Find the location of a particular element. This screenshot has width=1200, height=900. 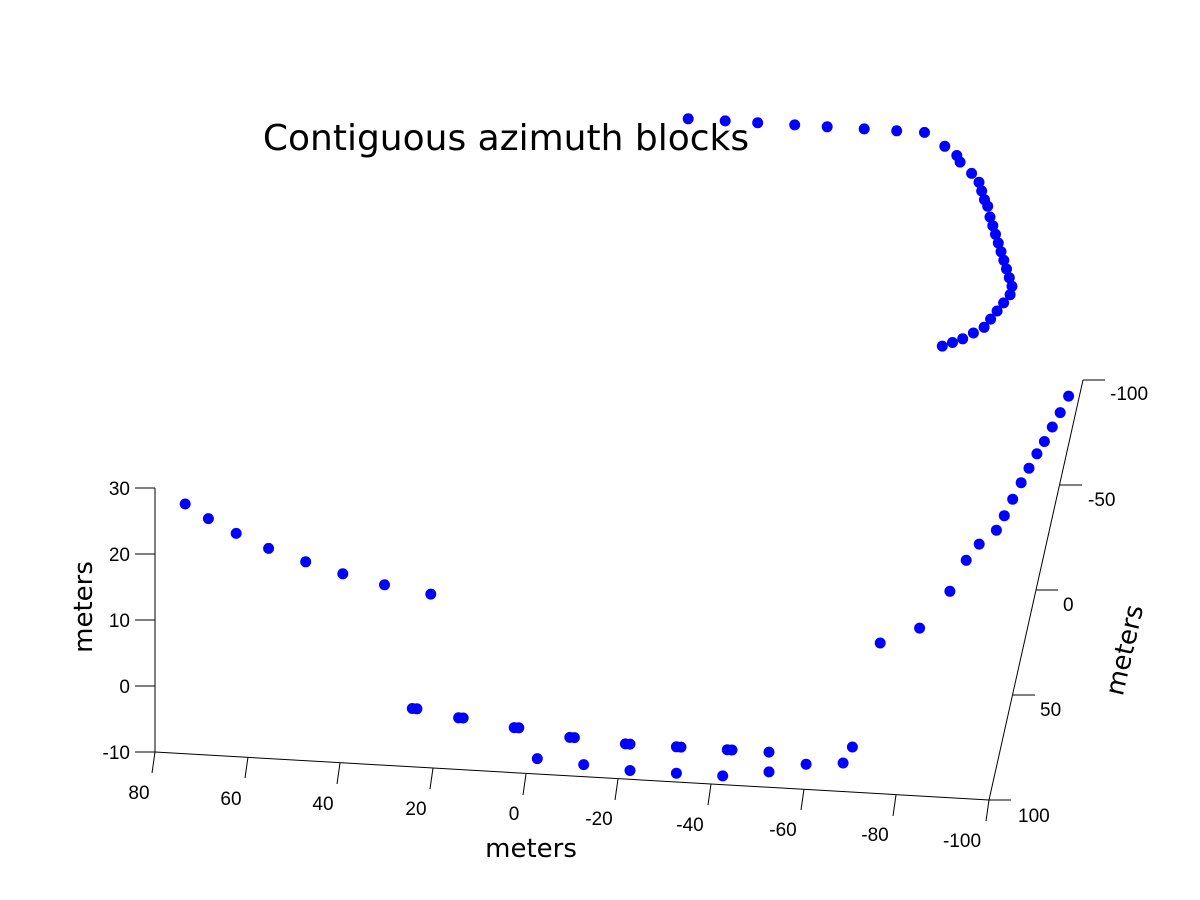

x-tick-label: -20 is located at coordinates (598, 819).